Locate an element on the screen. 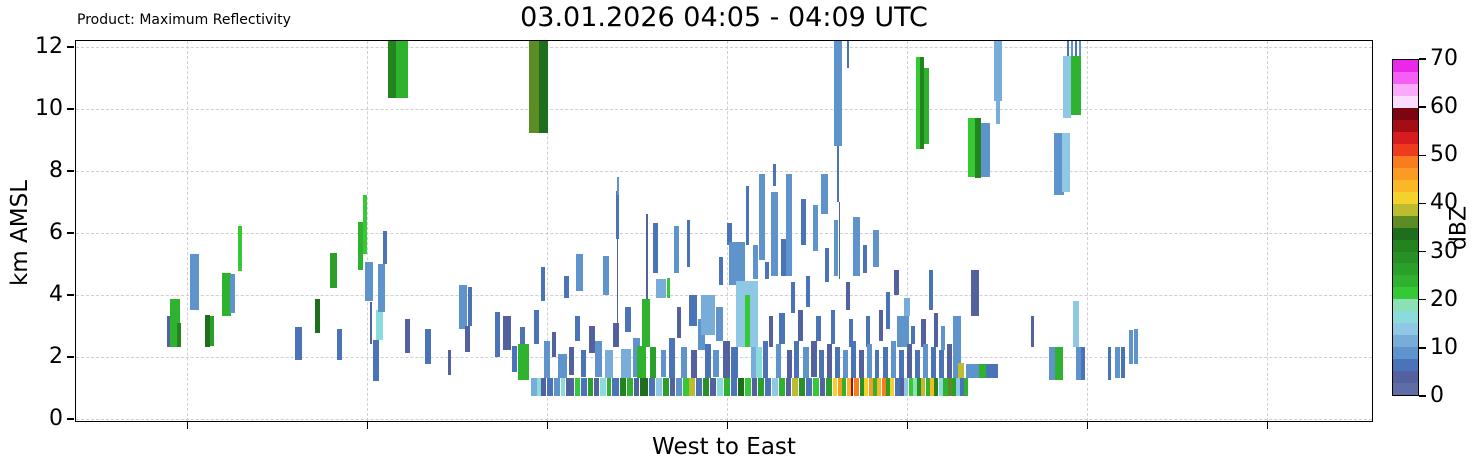 The image size is (1482, 470). h-gridline is located at coordinates (724, 419).